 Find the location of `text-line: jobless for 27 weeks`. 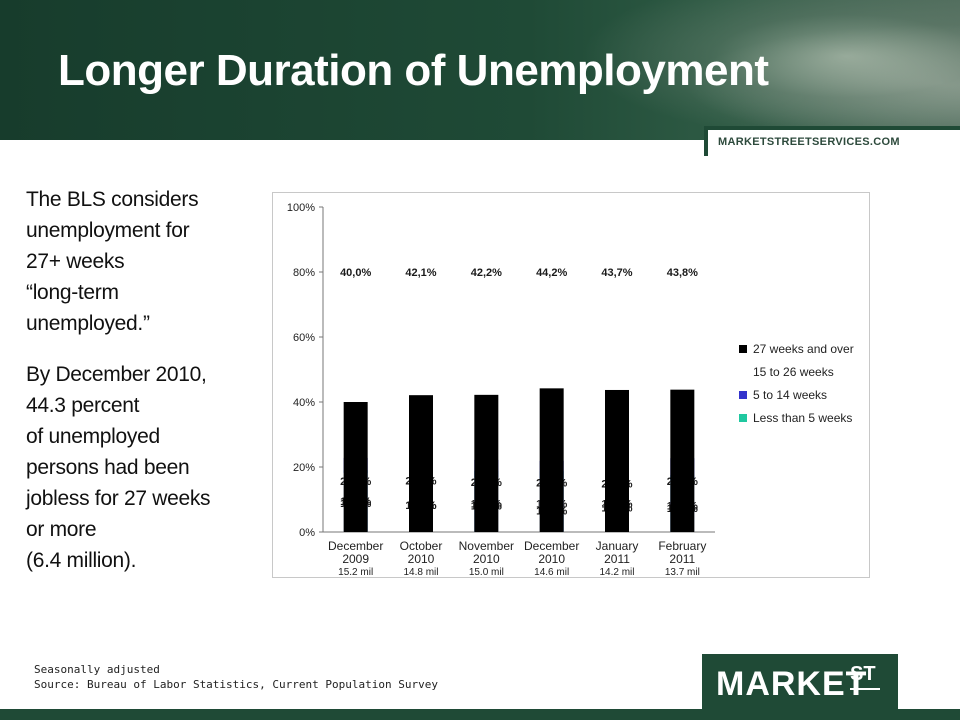

text-line: jobless for 27 weeks is located at coordinates (118, 498).